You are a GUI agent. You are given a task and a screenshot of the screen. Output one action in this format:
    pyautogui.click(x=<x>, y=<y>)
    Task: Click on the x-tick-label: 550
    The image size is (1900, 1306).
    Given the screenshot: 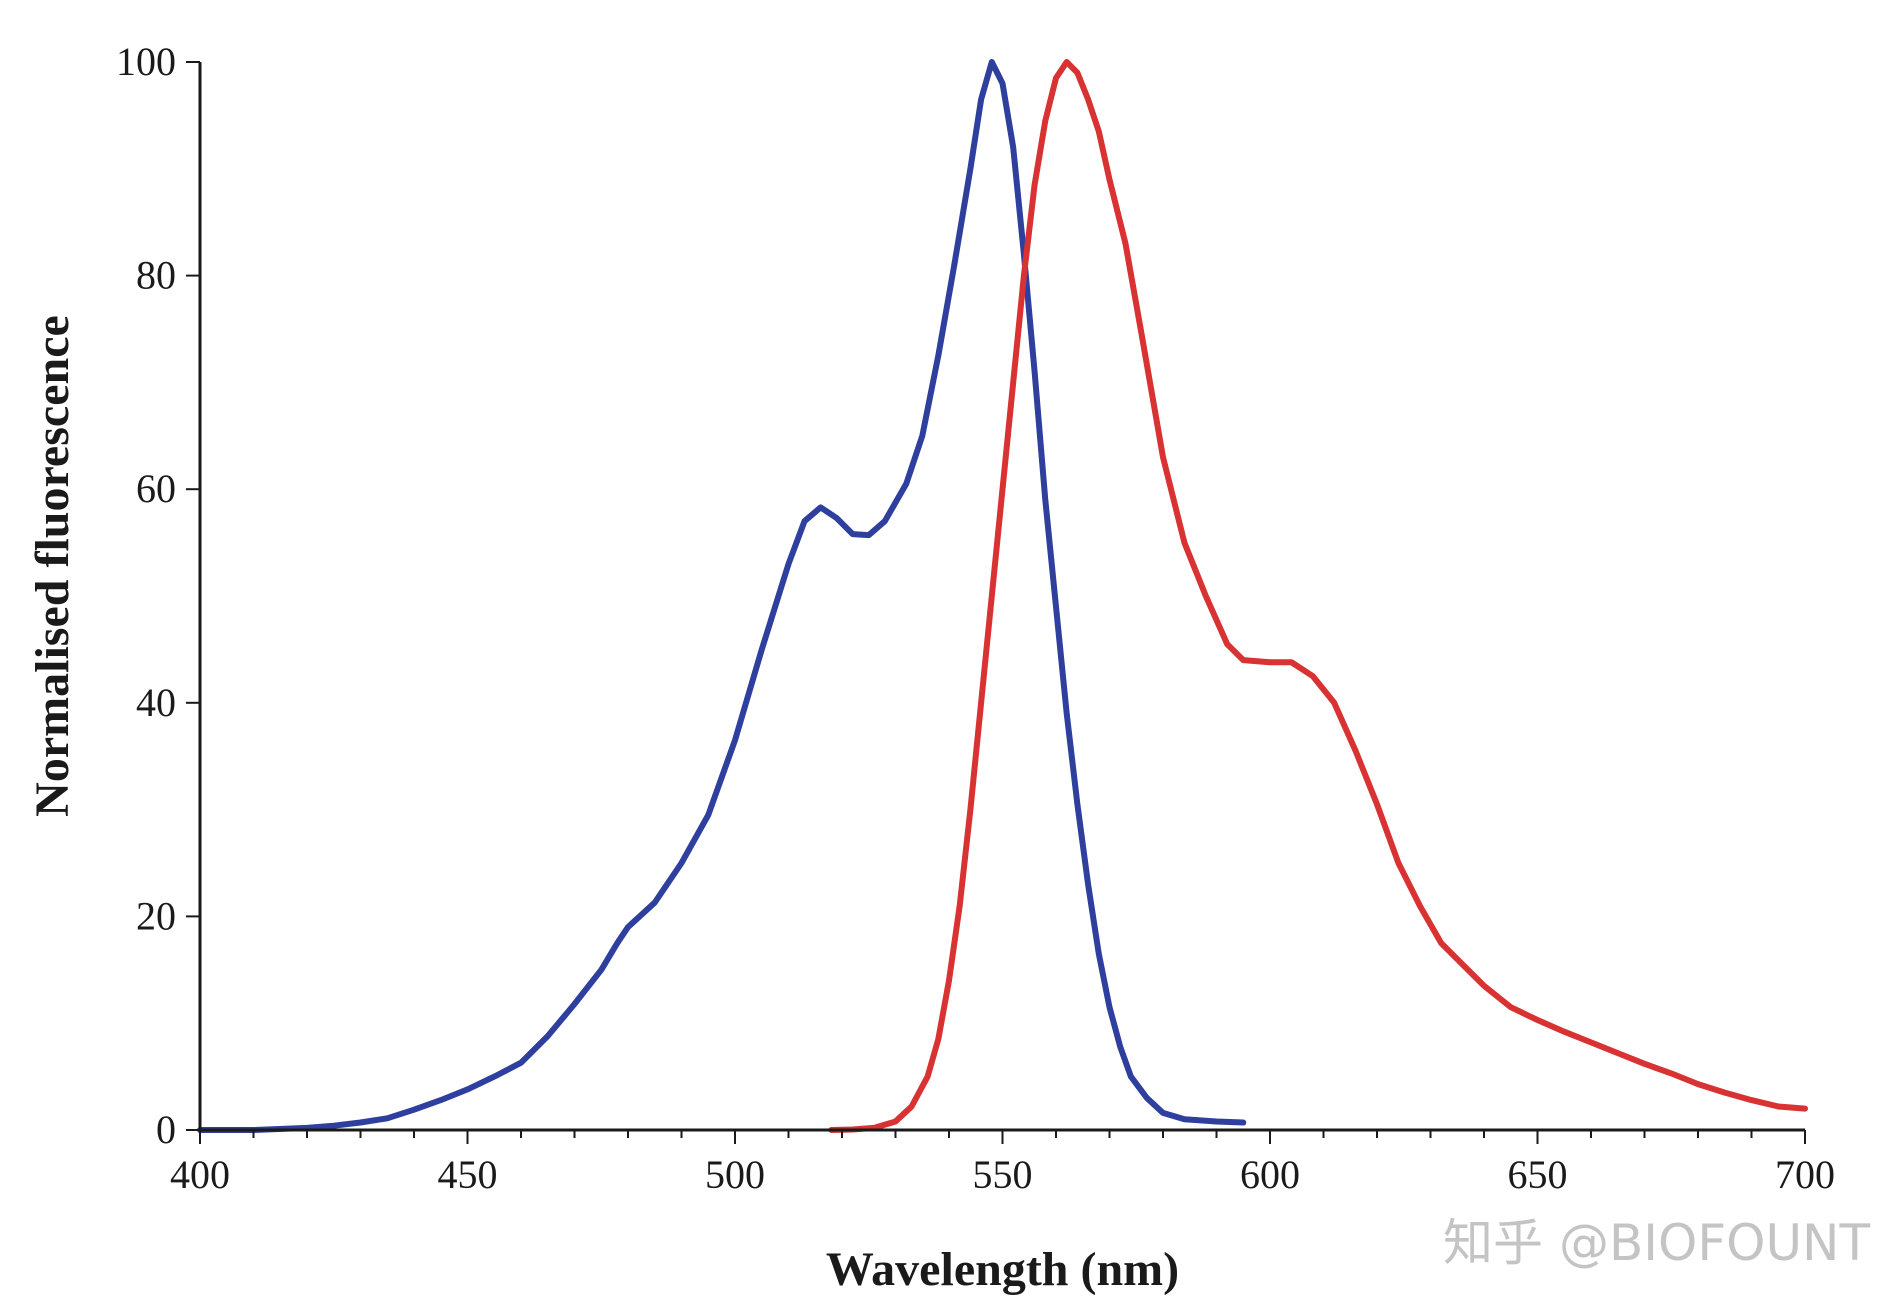 What is the action you would take?
    pyautogui.click(x=1003, y=1174)
    